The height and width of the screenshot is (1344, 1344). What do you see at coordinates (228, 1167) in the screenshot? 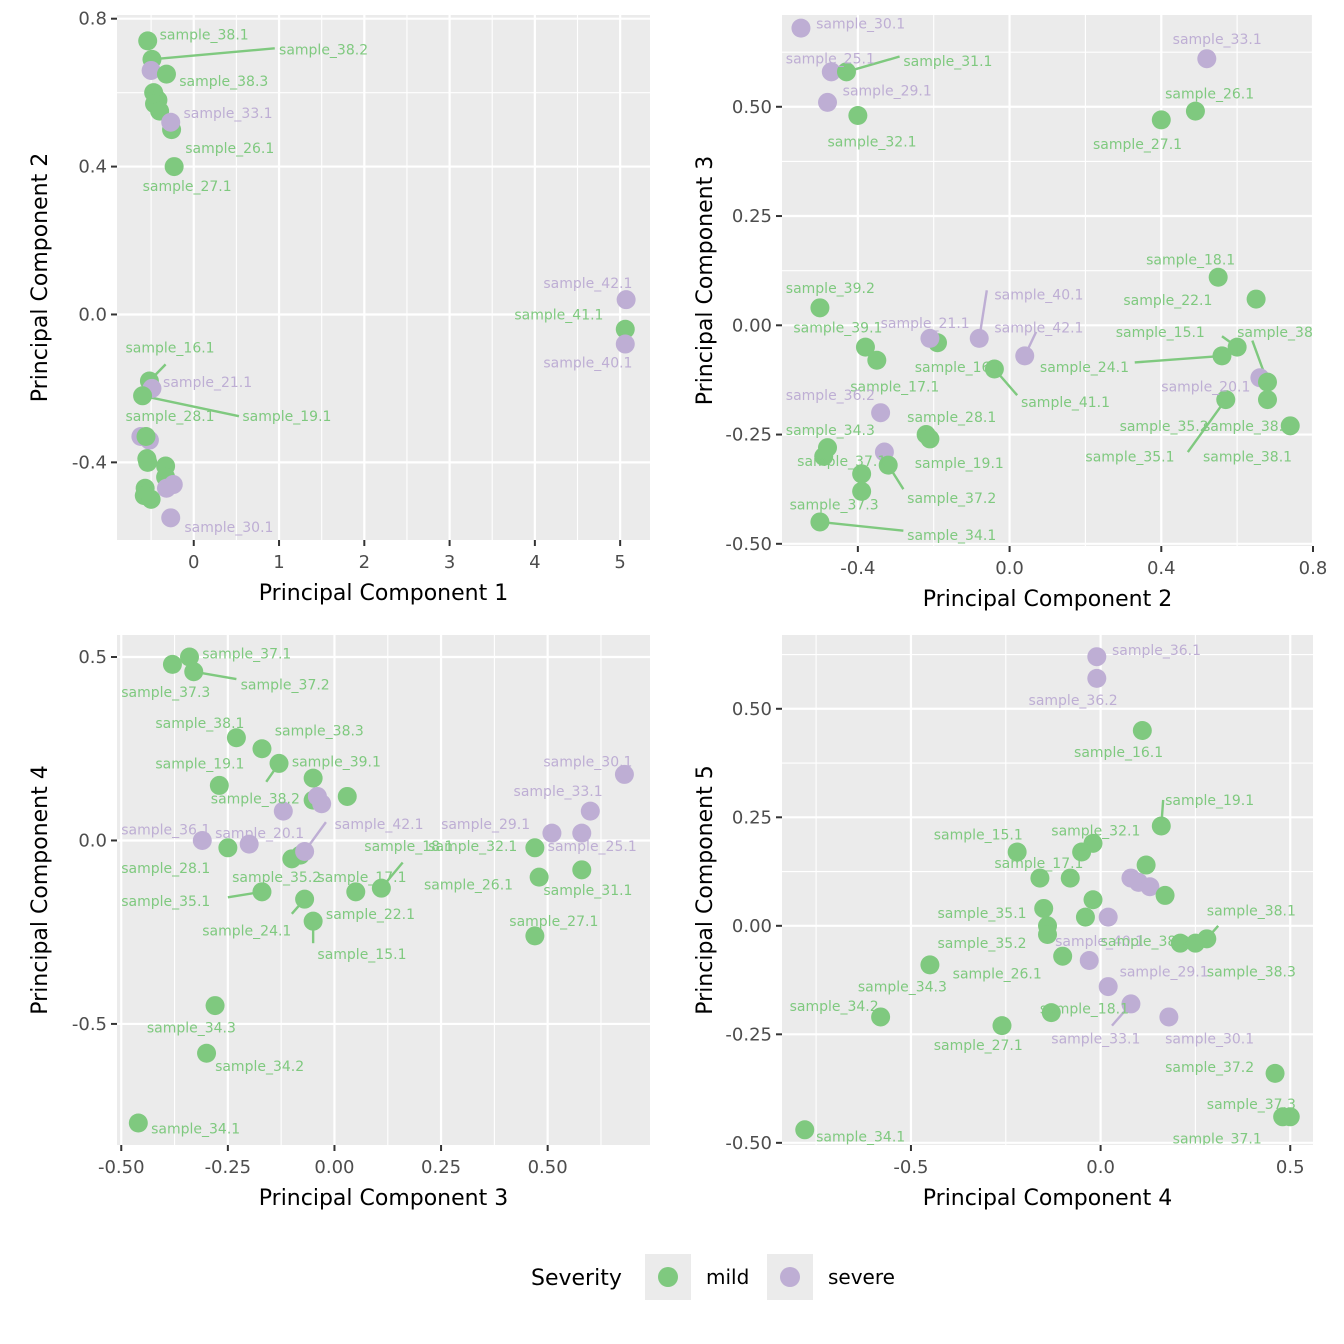
I see `x-tick-label: -0.25` at bounding box center [228, 1167].